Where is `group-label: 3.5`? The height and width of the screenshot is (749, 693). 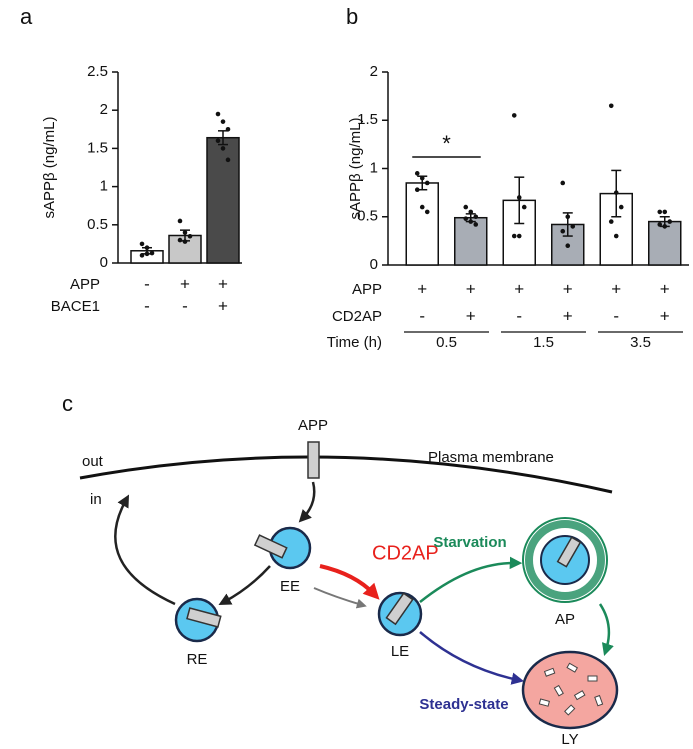 group-label: 3.5 is located at coordinates (640, 342).